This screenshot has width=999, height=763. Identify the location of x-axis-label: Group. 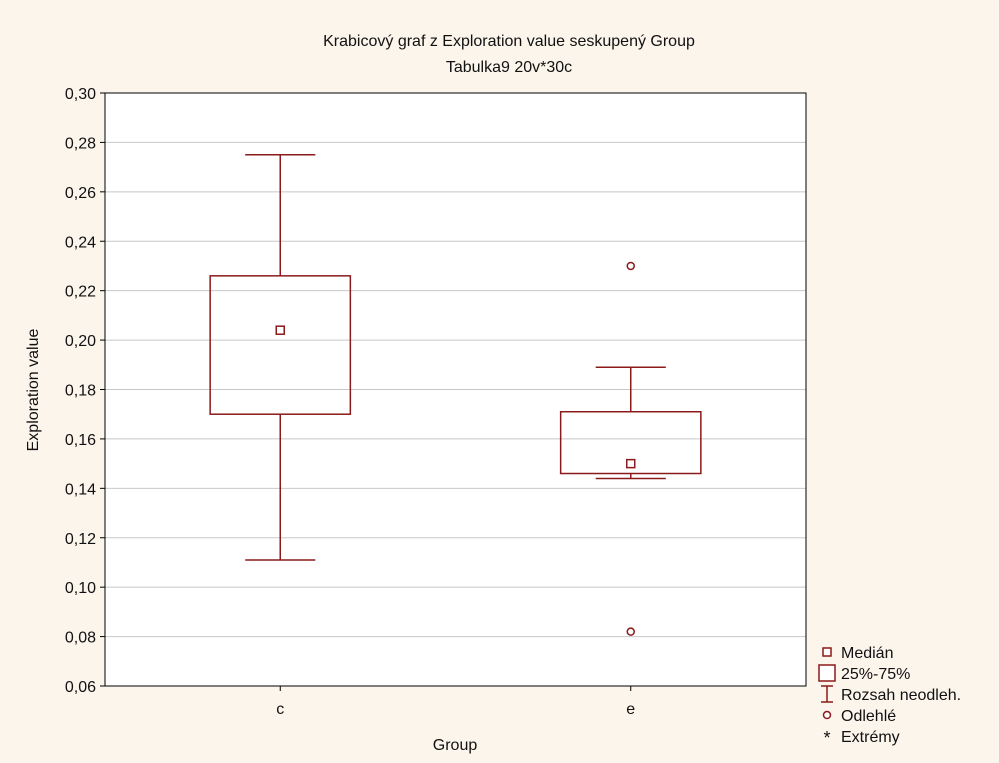
(455, 745).